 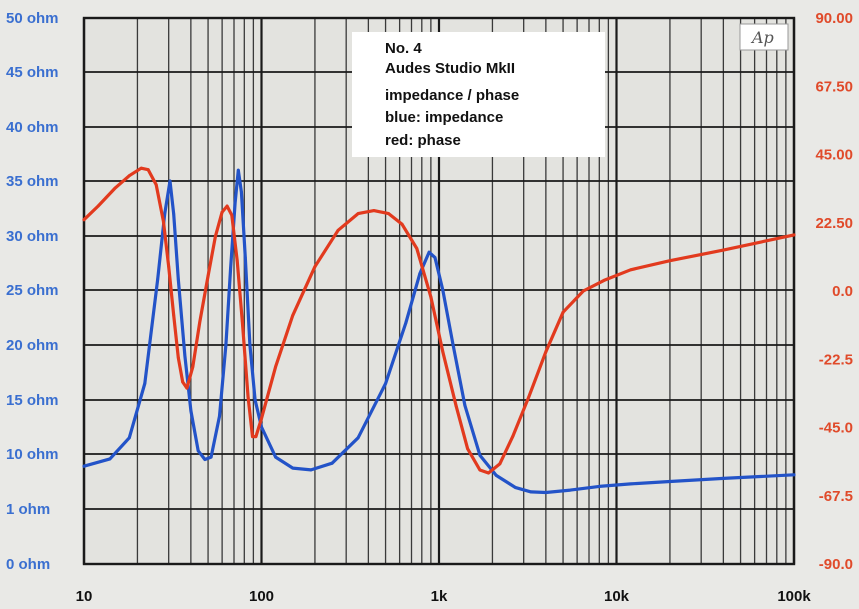 I want to click on right-tick-label: -22.5, so click(x=836, y=359).